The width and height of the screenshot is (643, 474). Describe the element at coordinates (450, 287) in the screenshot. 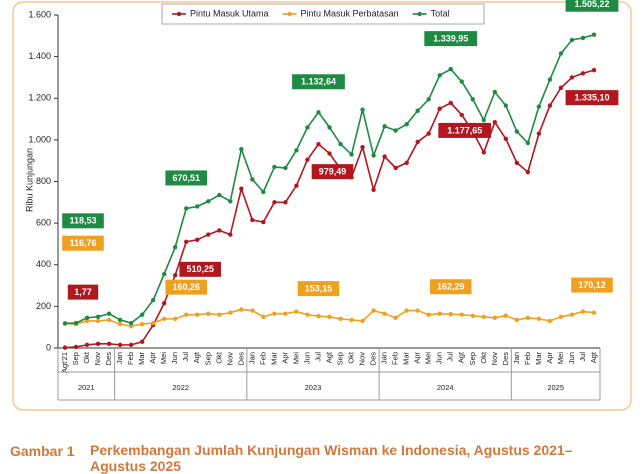

I see `value-label: 162,29` at that location.